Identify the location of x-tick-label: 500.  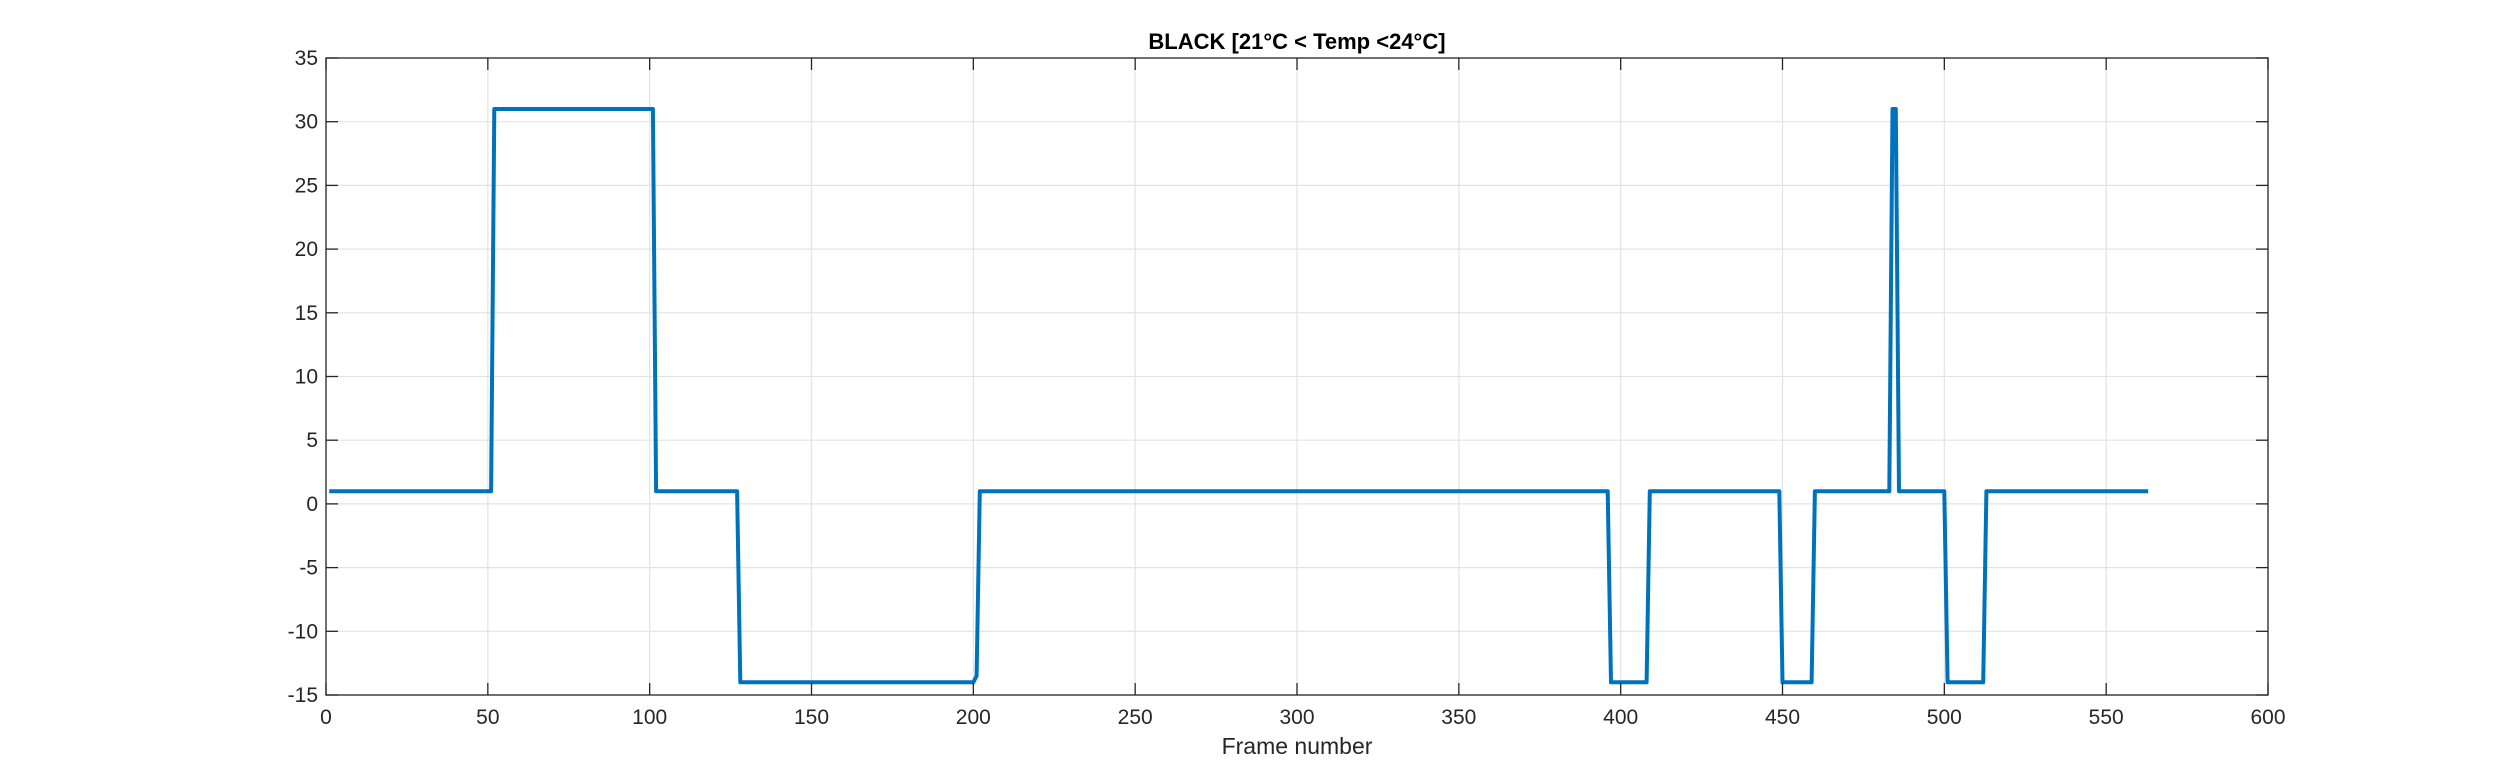
(1944, 717).